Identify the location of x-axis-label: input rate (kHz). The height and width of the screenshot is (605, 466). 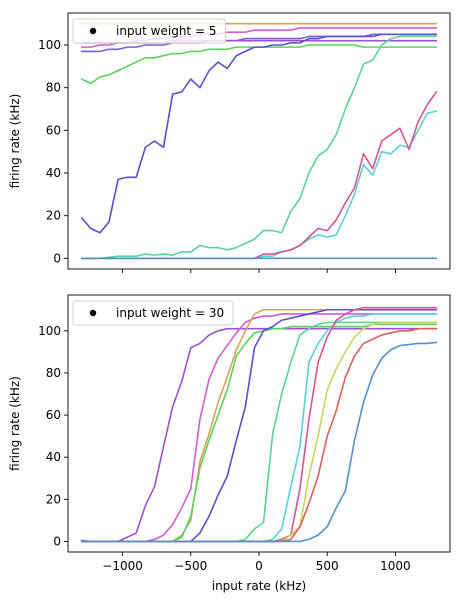
(259, 586).